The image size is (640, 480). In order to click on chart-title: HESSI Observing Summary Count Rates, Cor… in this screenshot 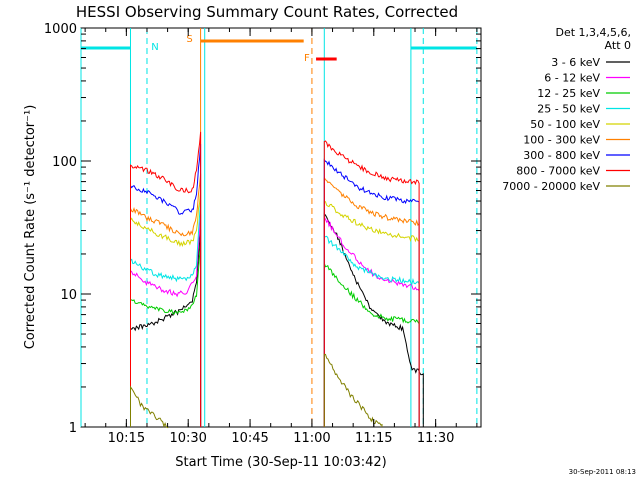, I will do `click(267, 12)`.